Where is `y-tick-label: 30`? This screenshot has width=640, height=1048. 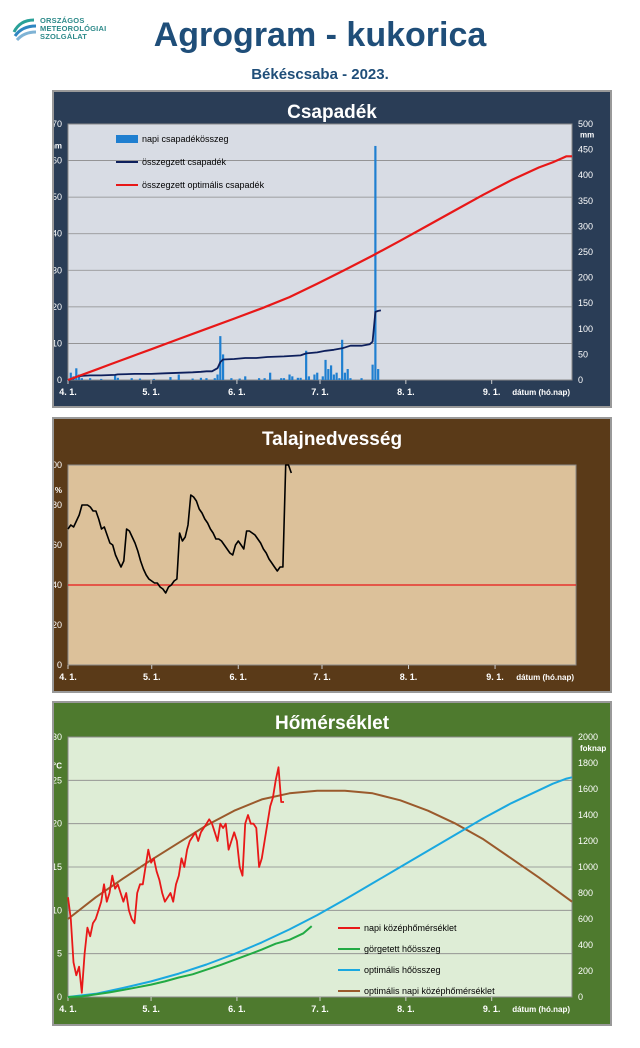
y-tick-label: 30 is located at coordinates (58, 270).